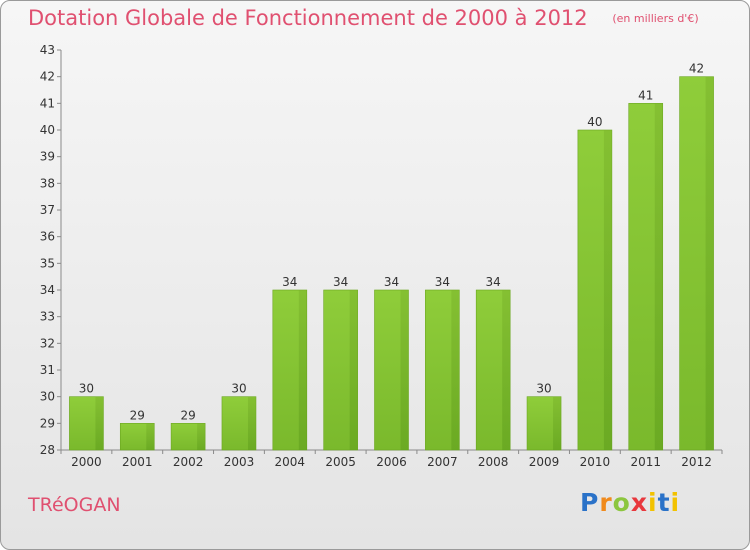  Describe the element at coordinates (47, 157) in the screenshot. I see `y-tick-label: 39` at that location.